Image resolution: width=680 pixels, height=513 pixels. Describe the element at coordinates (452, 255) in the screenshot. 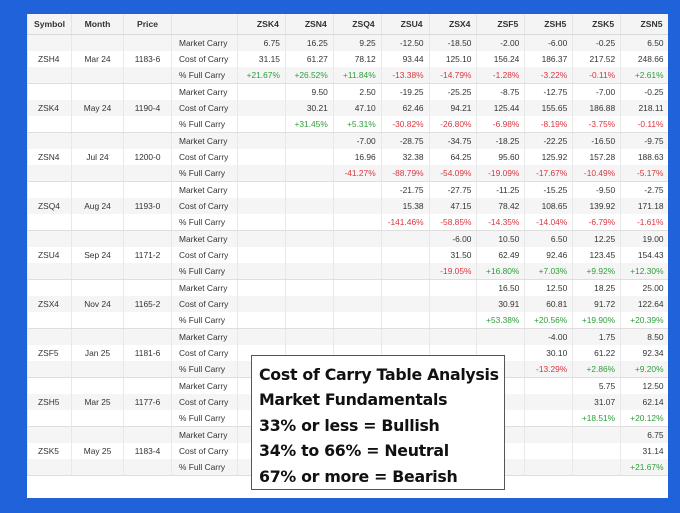

I see `cell-value: 31.50` at that location.